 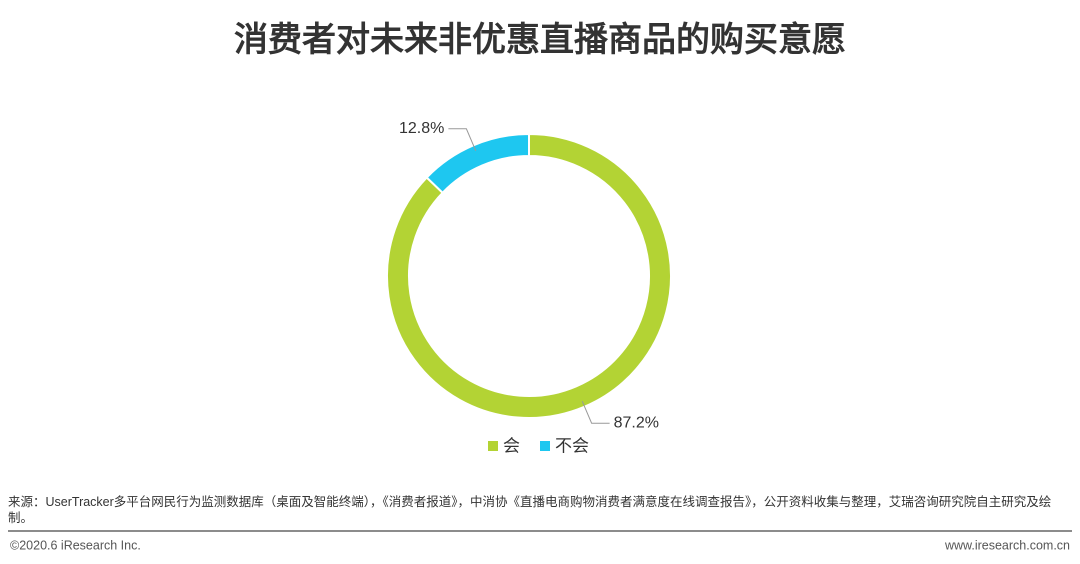 I want to click on copyright: ©2020.6 iResearch Inc., so click(x=75, y=545).